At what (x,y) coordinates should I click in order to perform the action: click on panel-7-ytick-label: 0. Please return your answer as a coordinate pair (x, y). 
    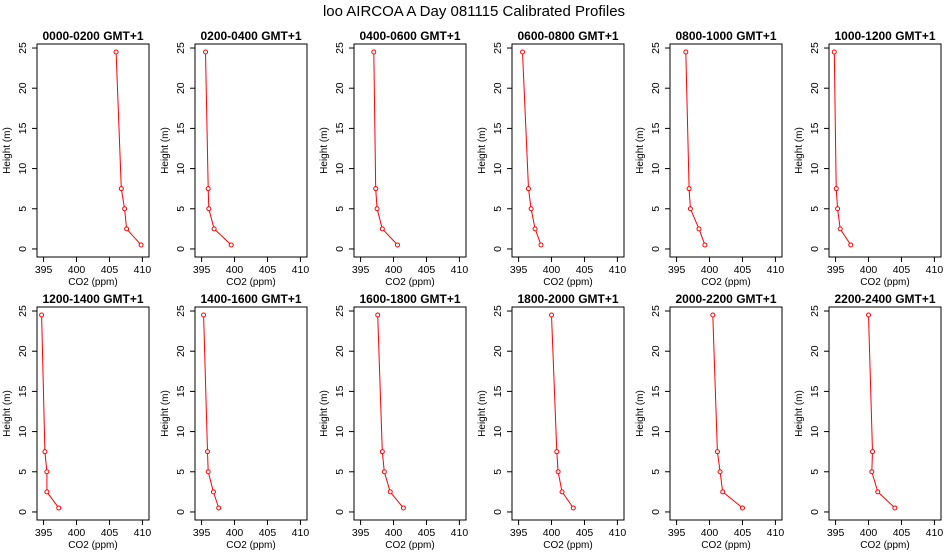
    Looking at the image, I should click on (23, 512).